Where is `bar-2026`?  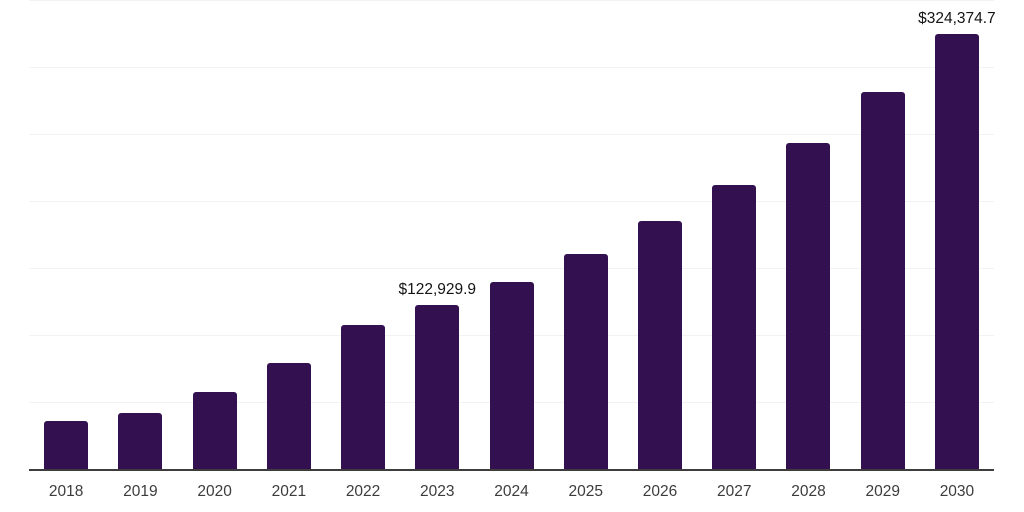 bar-2026 is located at coordinates (659, 345).